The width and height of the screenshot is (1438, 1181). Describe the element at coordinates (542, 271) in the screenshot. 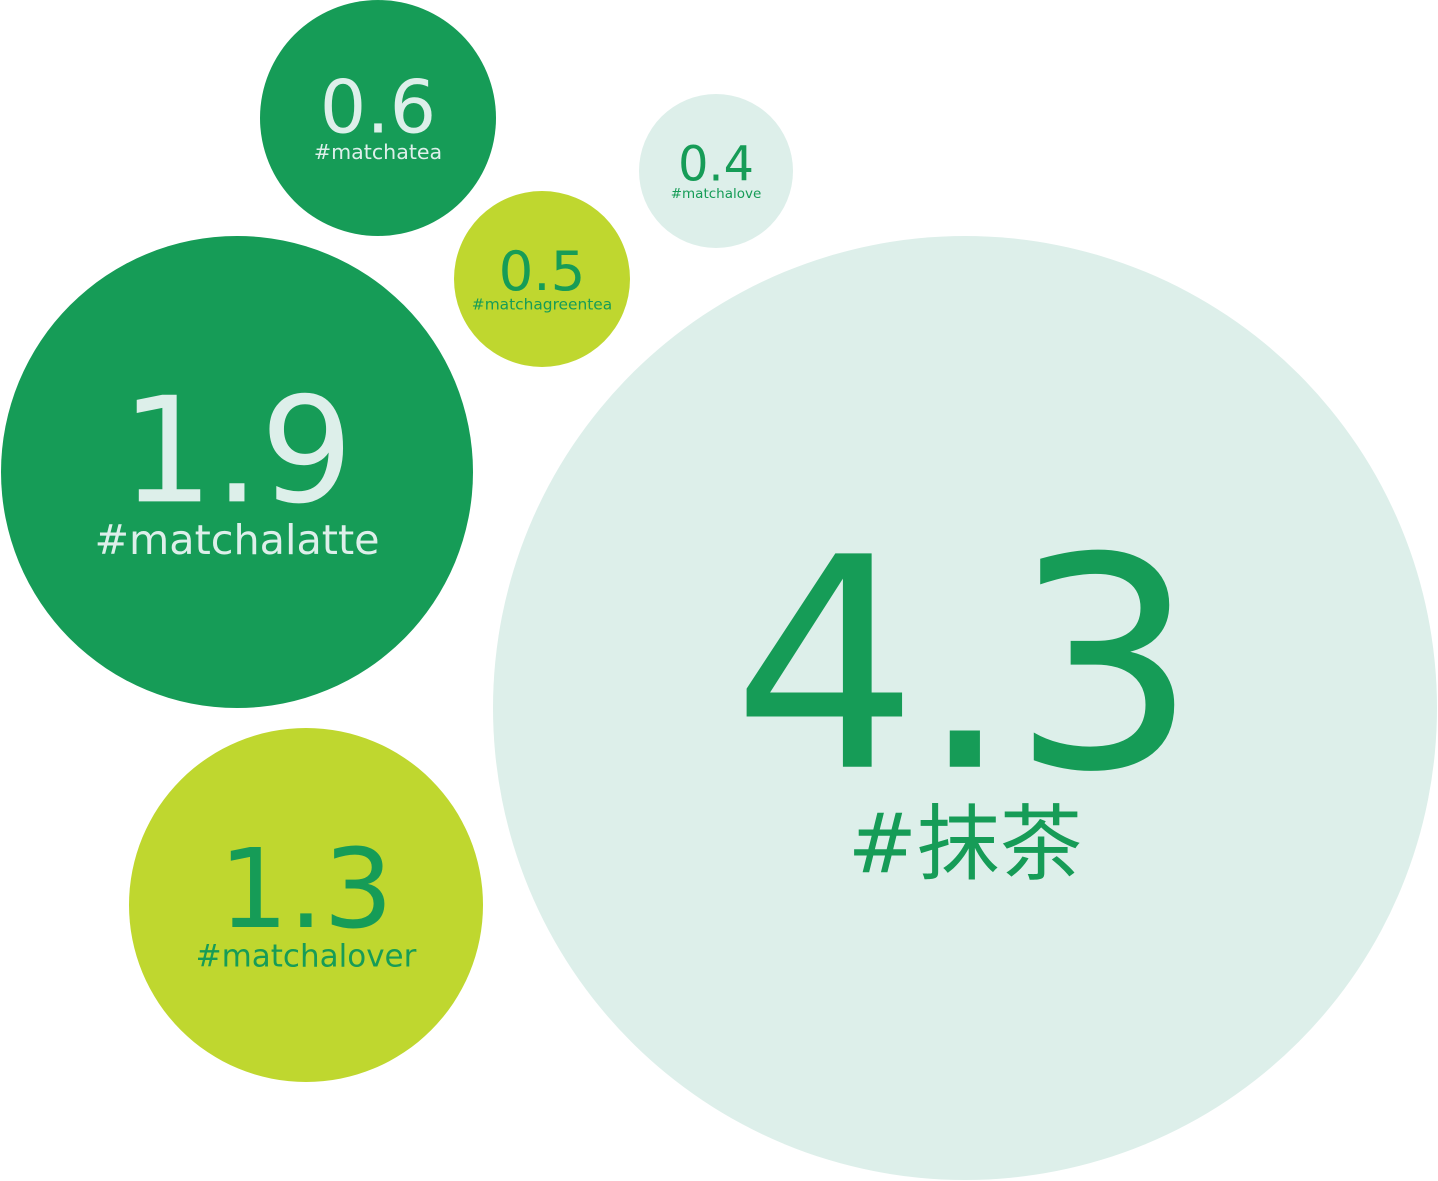

I see `bubble-value-matchagreentea: 0.5` at that location.